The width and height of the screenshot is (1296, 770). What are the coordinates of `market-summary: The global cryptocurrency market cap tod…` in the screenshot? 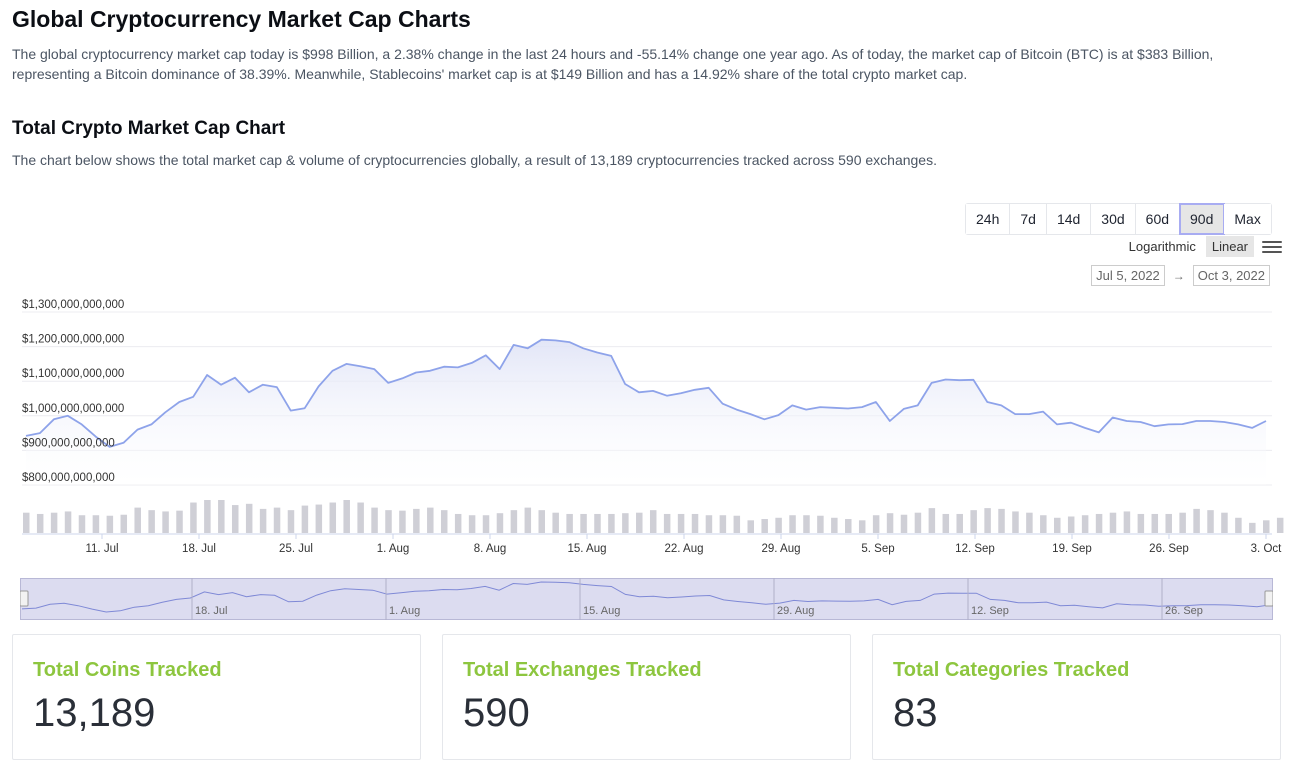 It's located at (613, 64).